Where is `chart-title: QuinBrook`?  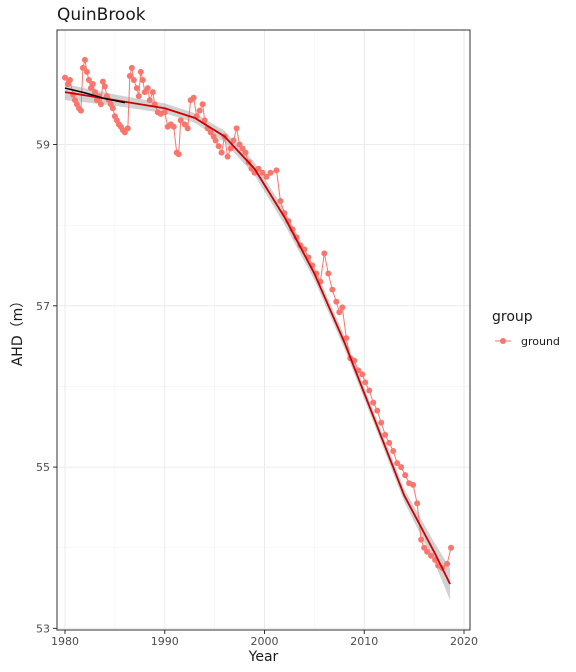 chart-title: QuinBrook is located at coordinates (101, 15).